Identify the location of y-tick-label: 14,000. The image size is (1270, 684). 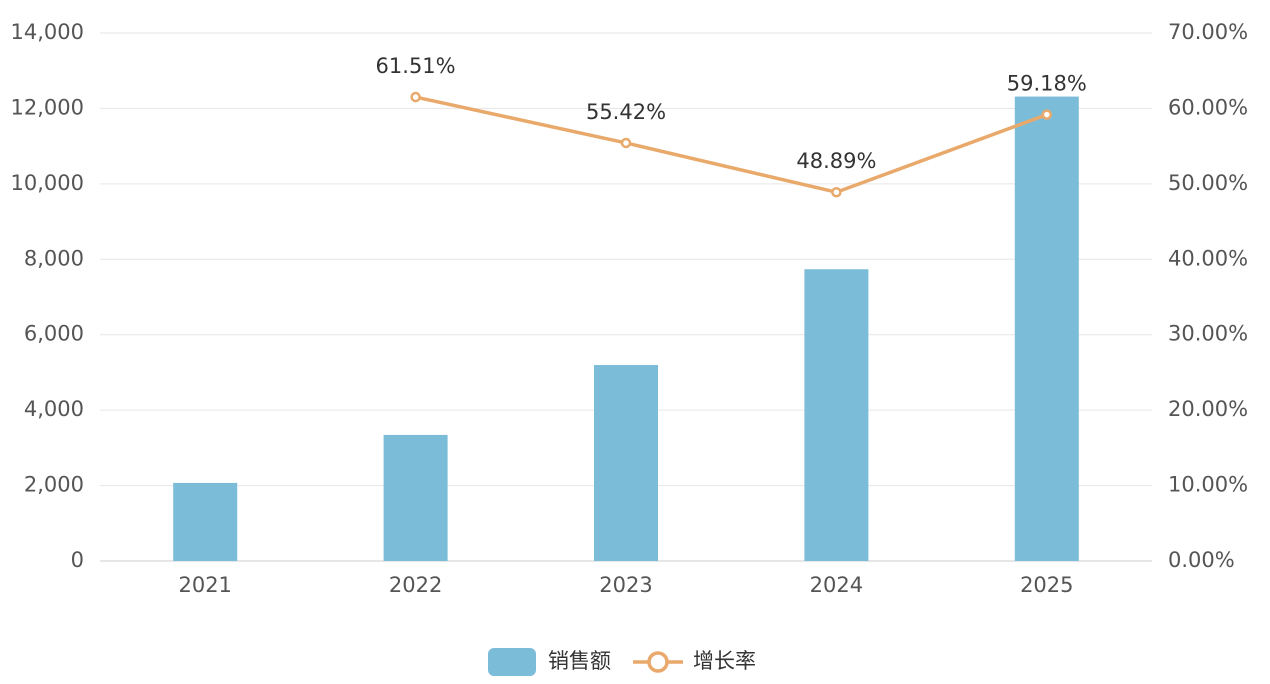
(47, 32).